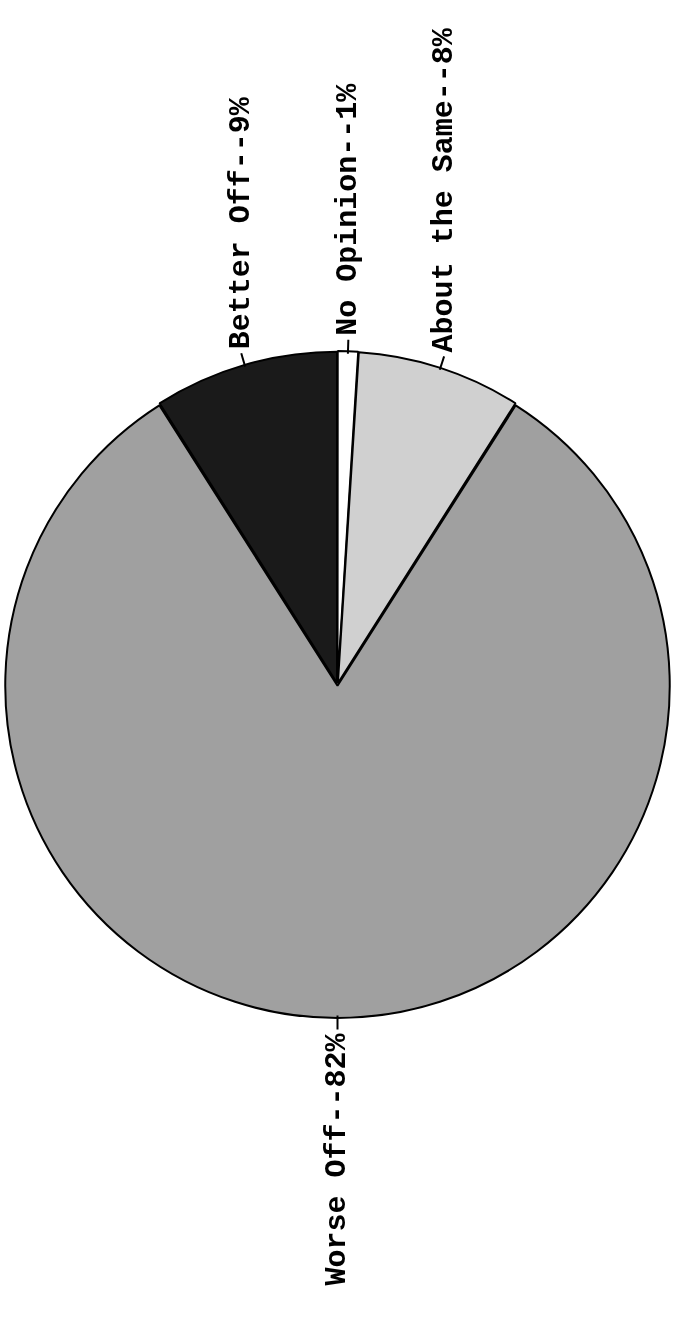  I want to click on slice-label: Worse Off--82%, so click(337, 1159).